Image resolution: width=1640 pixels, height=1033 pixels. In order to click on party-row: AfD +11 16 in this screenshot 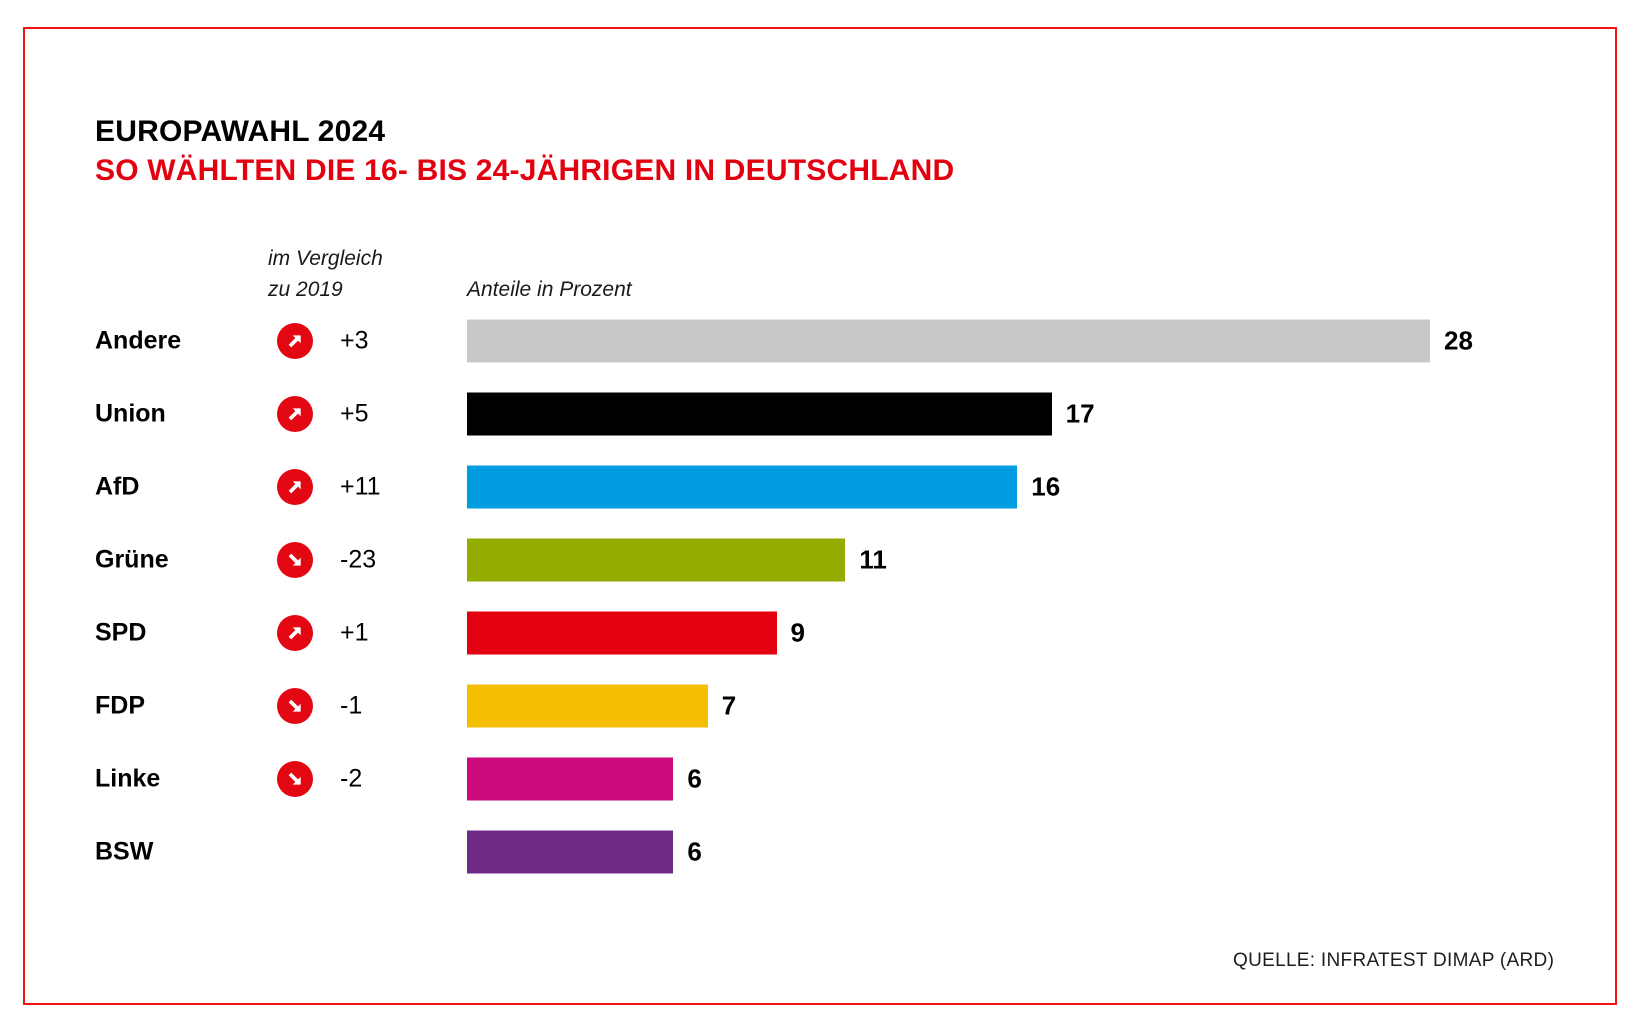, I will do `click(820, 486)`.